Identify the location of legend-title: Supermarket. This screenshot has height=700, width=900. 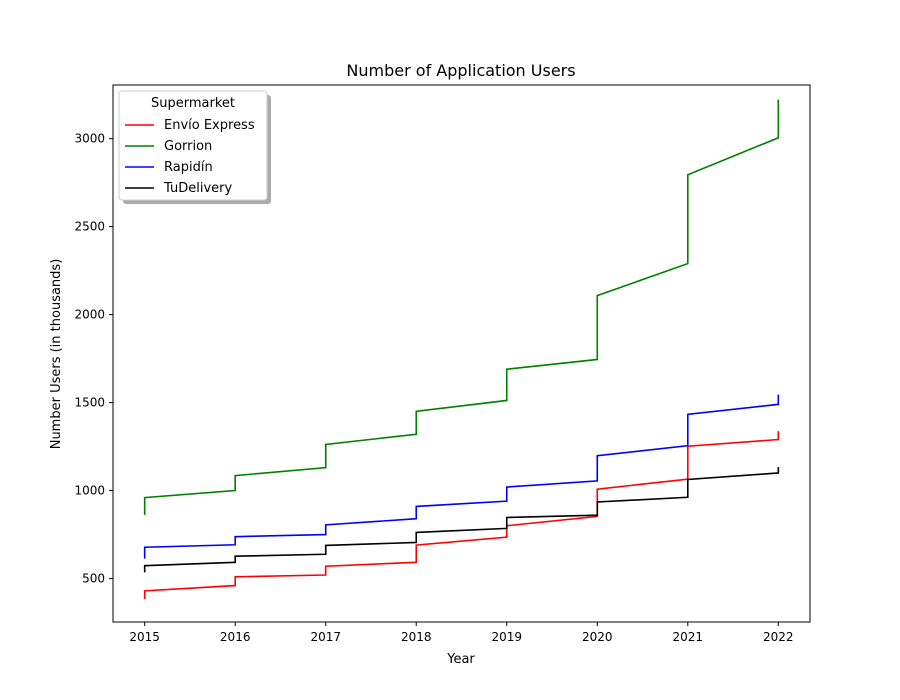
(193, 103).